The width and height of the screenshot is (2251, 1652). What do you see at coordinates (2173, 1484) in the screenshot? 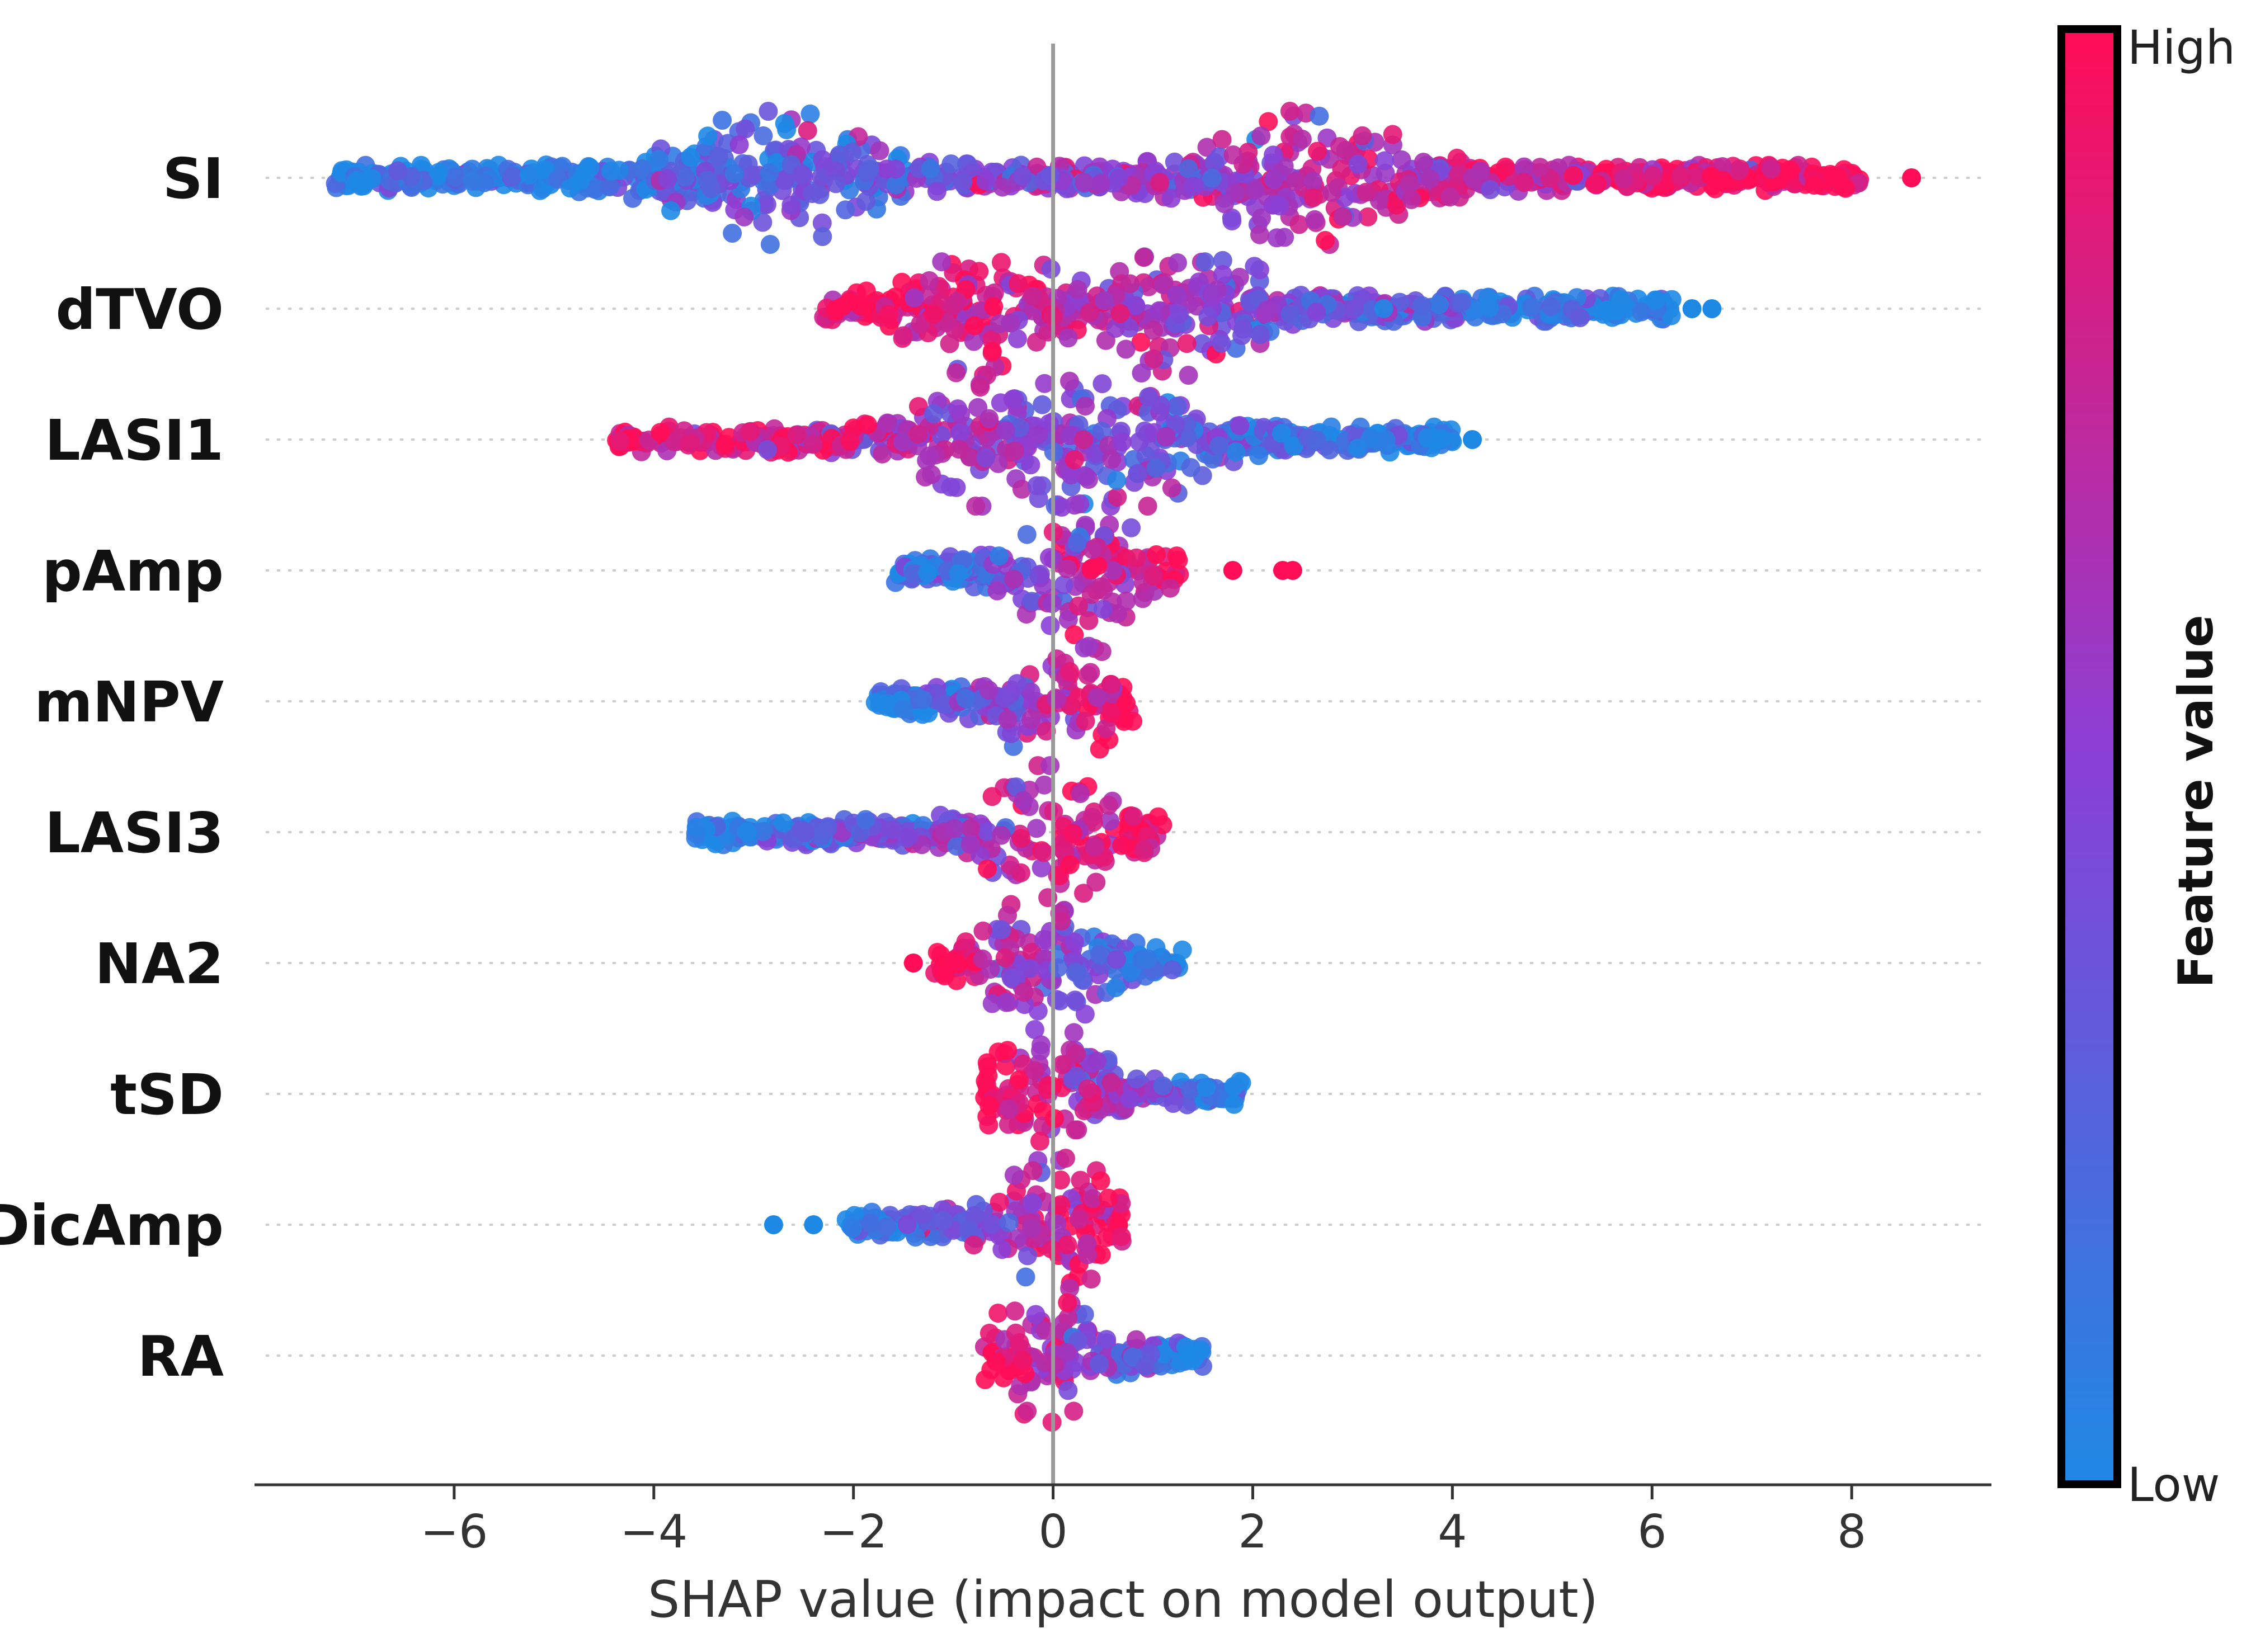
I see `colorbar-low-label: Low` at bounding box center [2173, 1484].